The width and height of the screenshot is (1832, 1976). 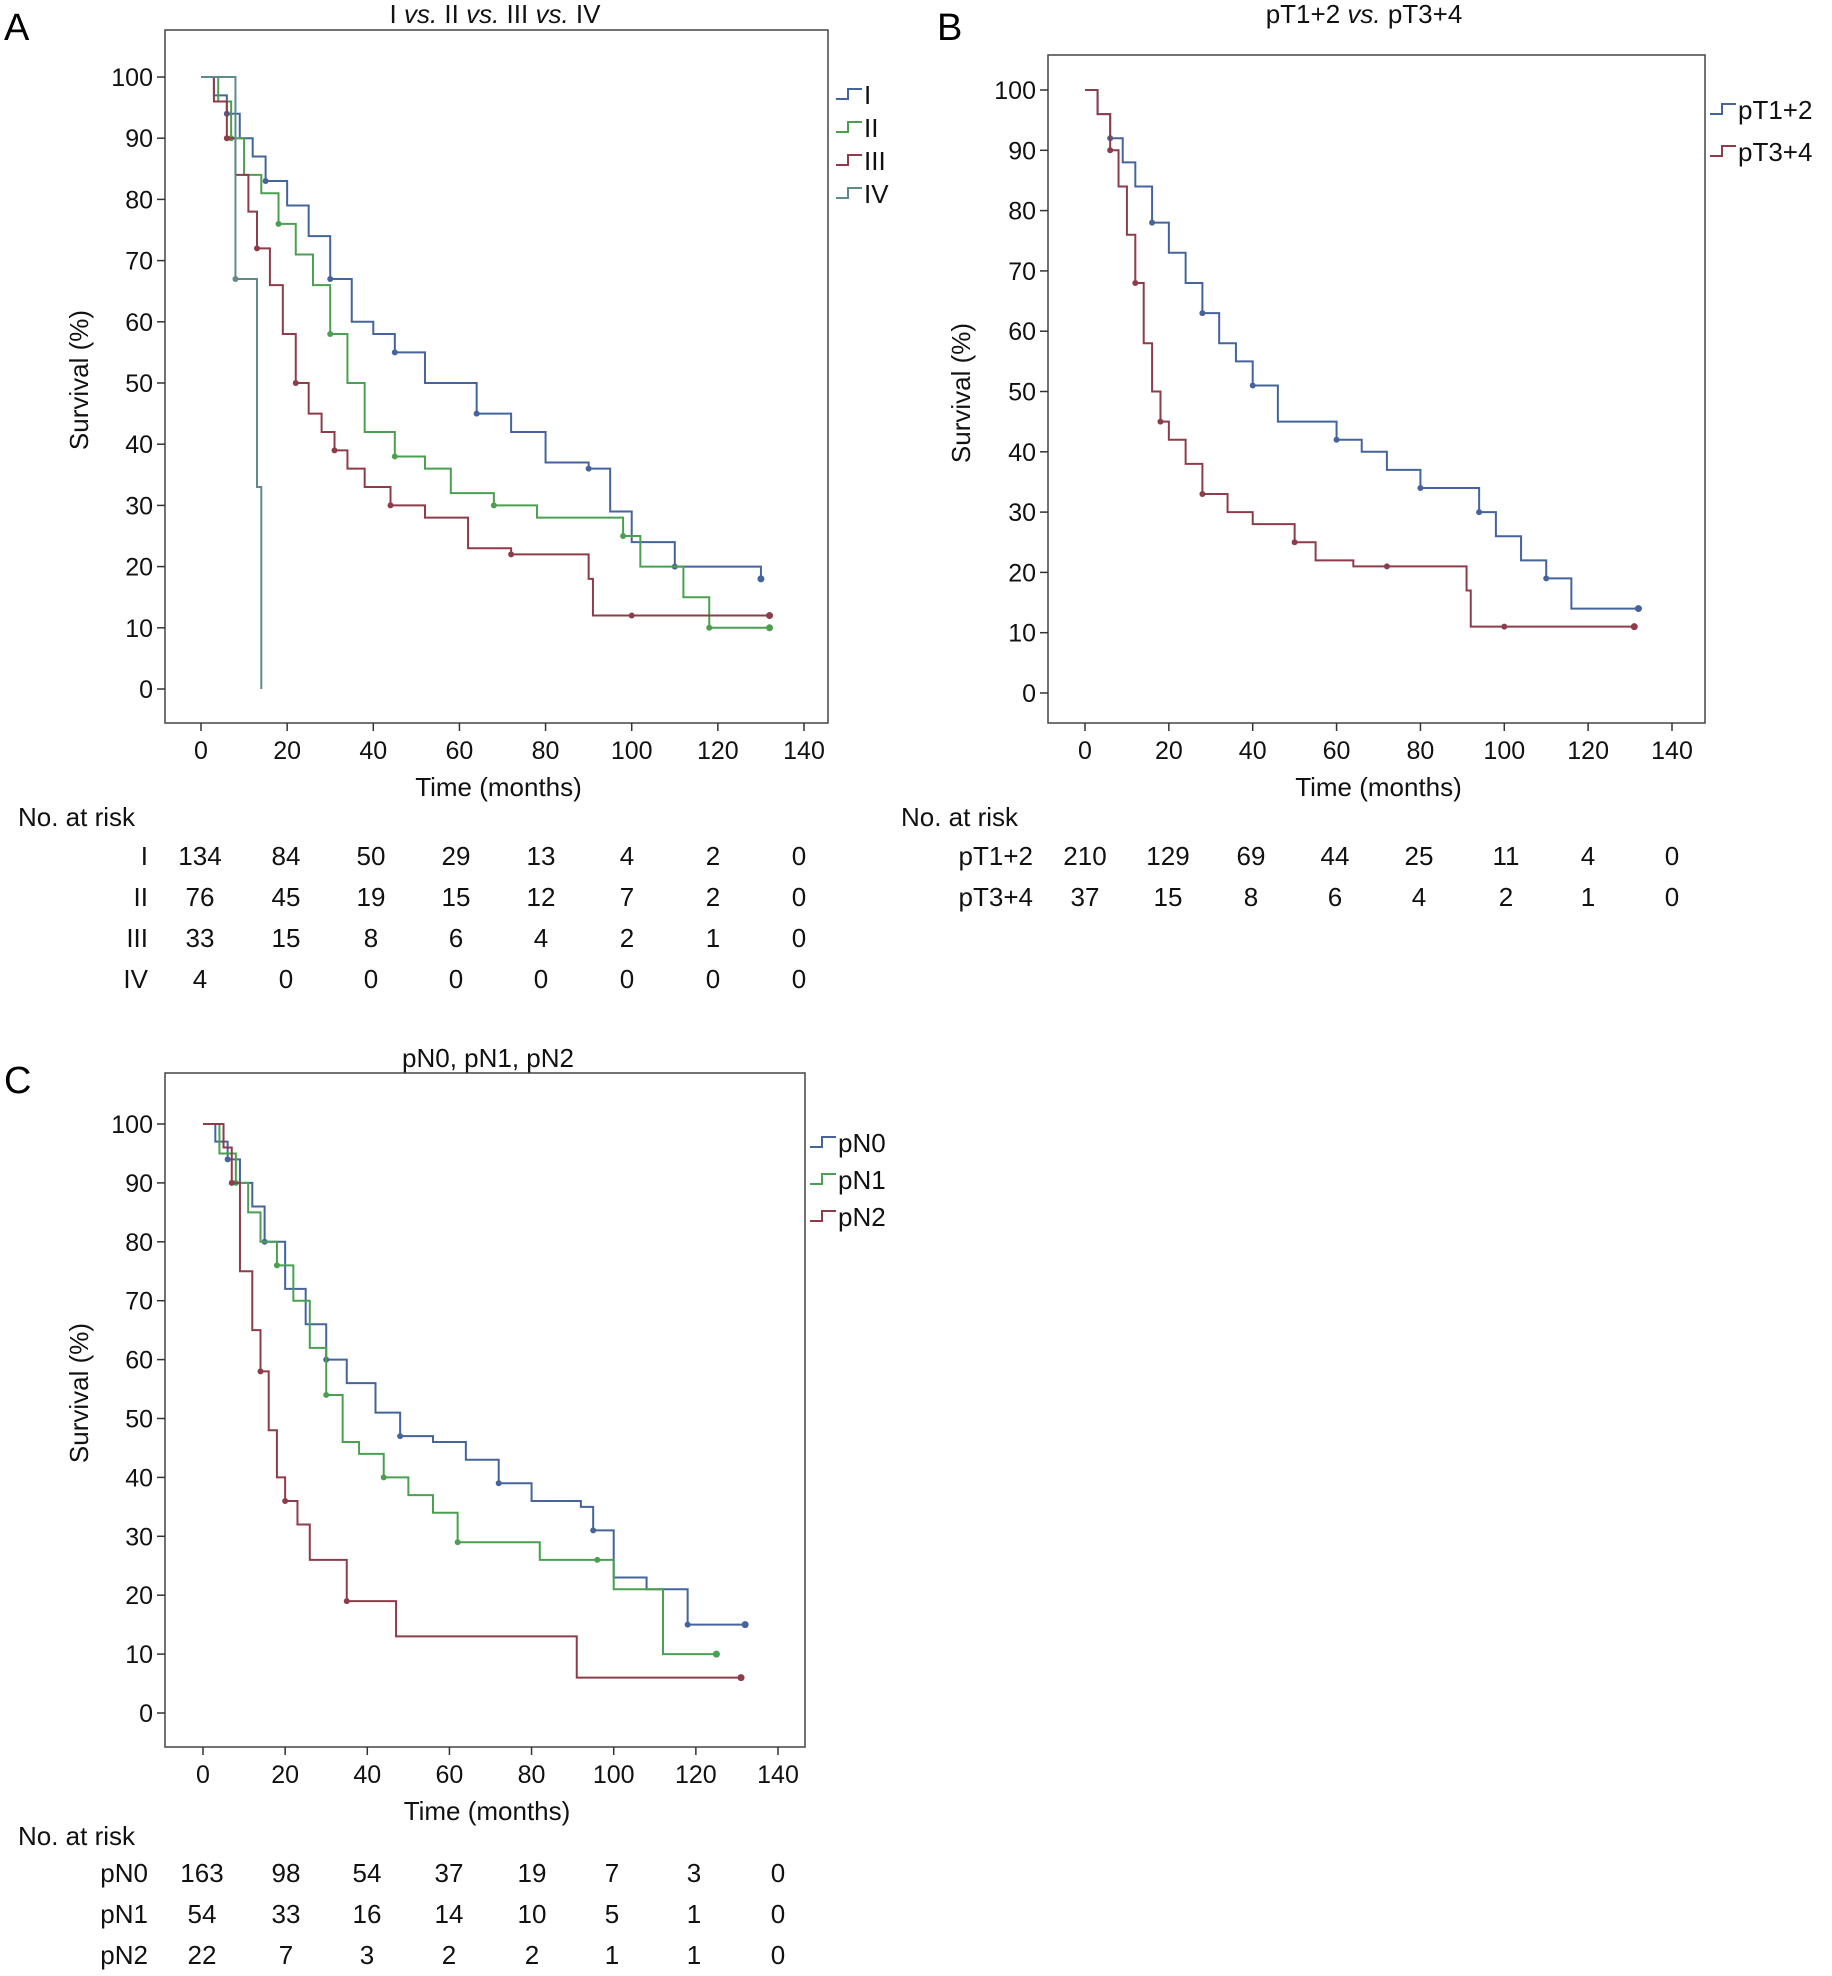 I want to click on panel-a-y-tick-label: 80, so click(x=139, y=200).